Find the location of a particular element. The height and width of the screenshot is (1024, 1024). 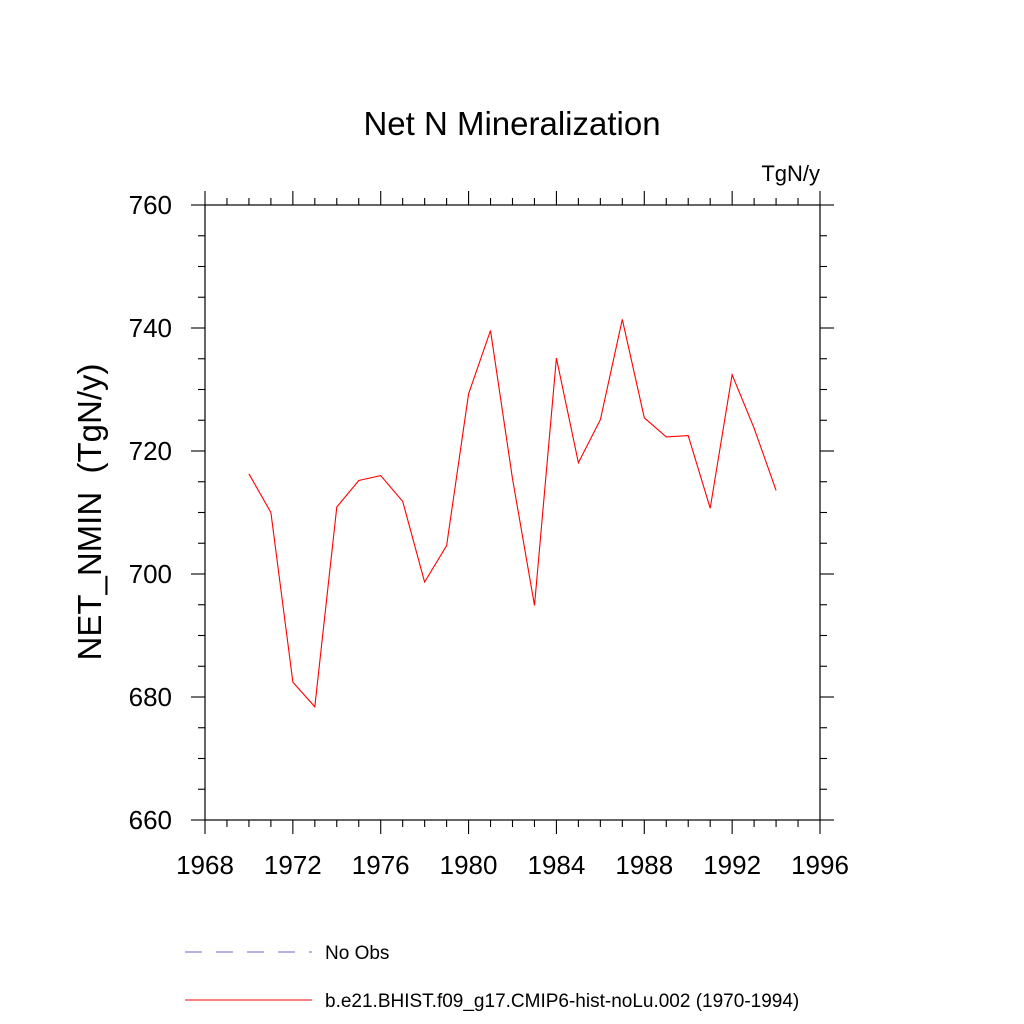

y-tick-label: 660 is located at coordinates (150, 820).